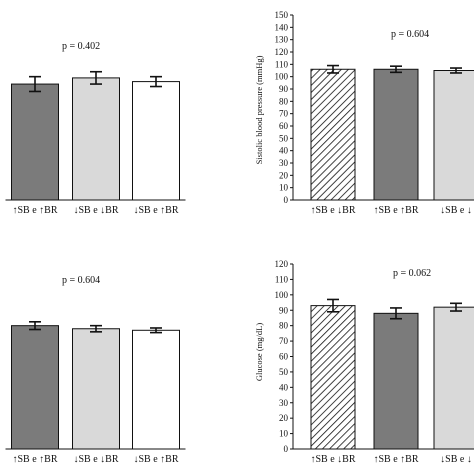  I want to click on y-tick-label: 130, so click(282, 40).